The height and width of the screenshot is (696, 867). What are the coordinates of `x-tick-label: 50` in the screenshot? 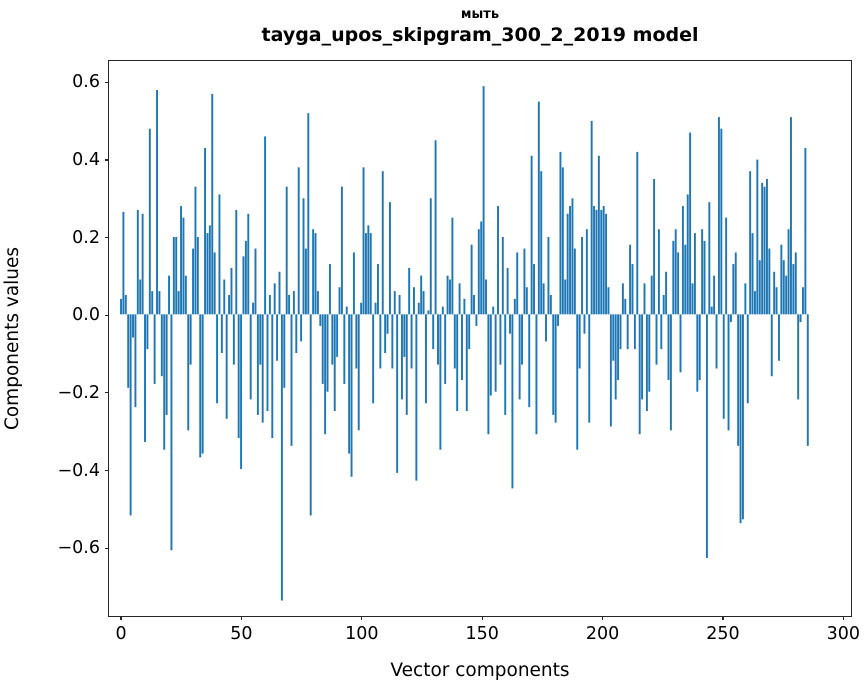 It's located at (241, 634).